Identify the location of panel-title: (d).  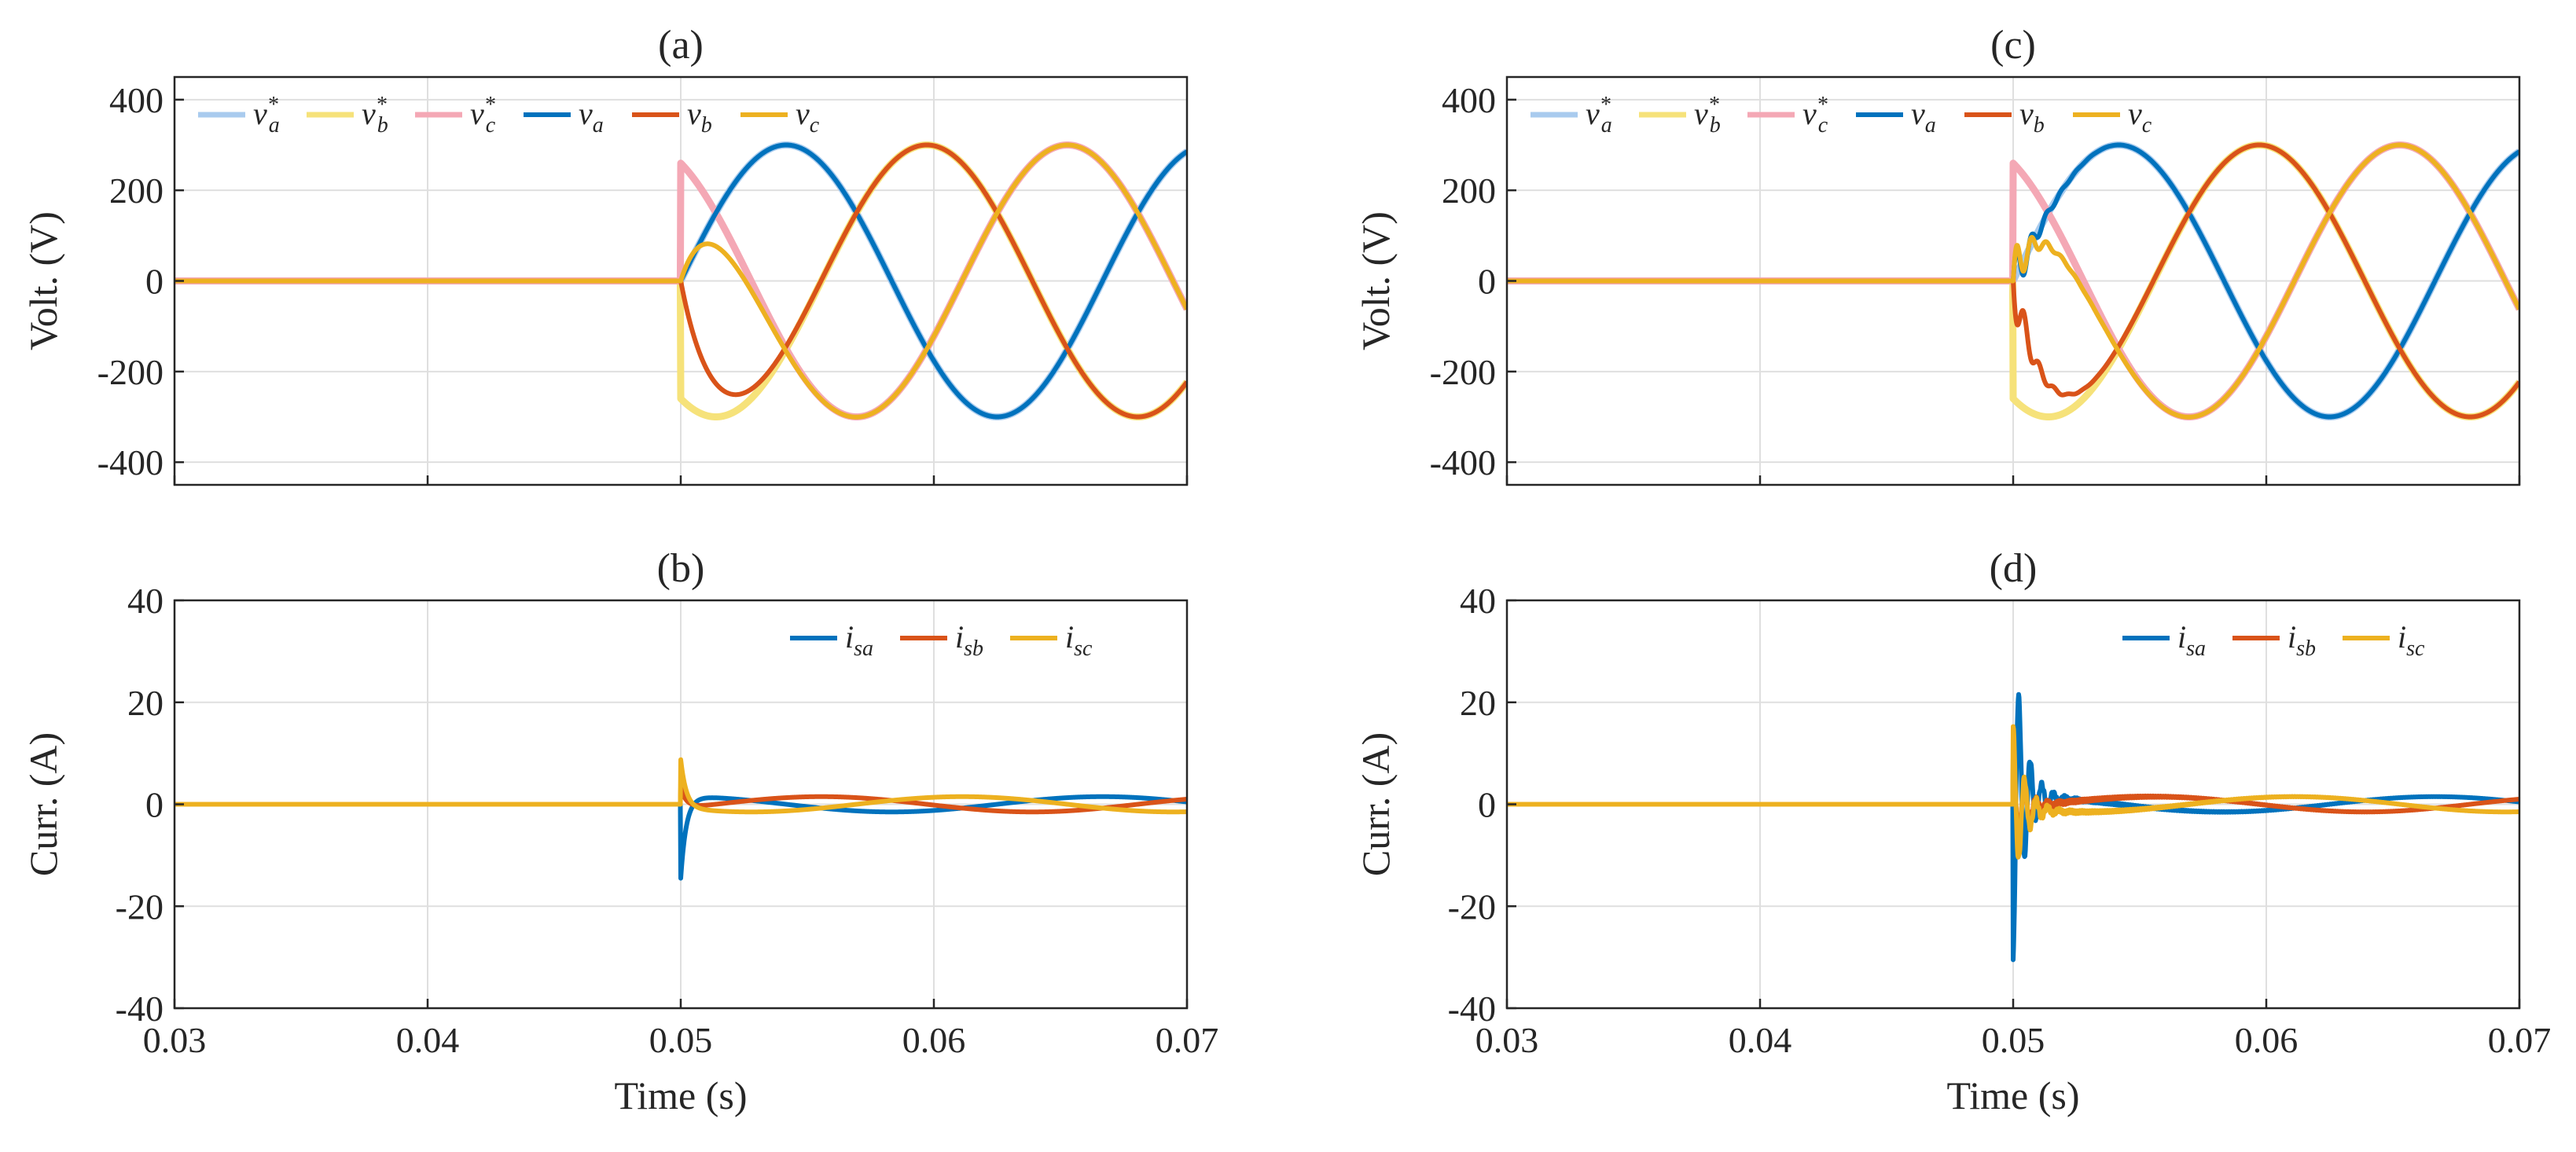
(2014, 568).